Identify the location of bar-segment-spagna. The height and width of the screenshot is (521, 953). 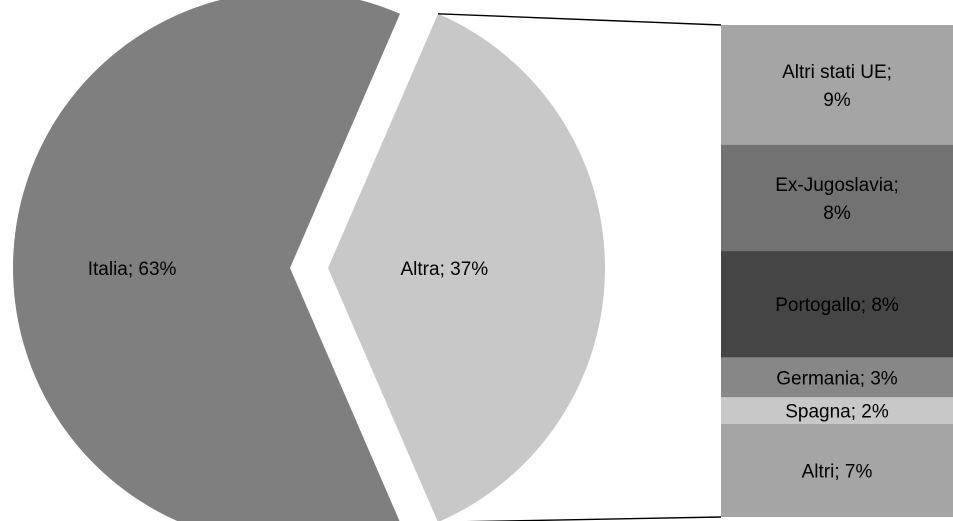
(837, 410).